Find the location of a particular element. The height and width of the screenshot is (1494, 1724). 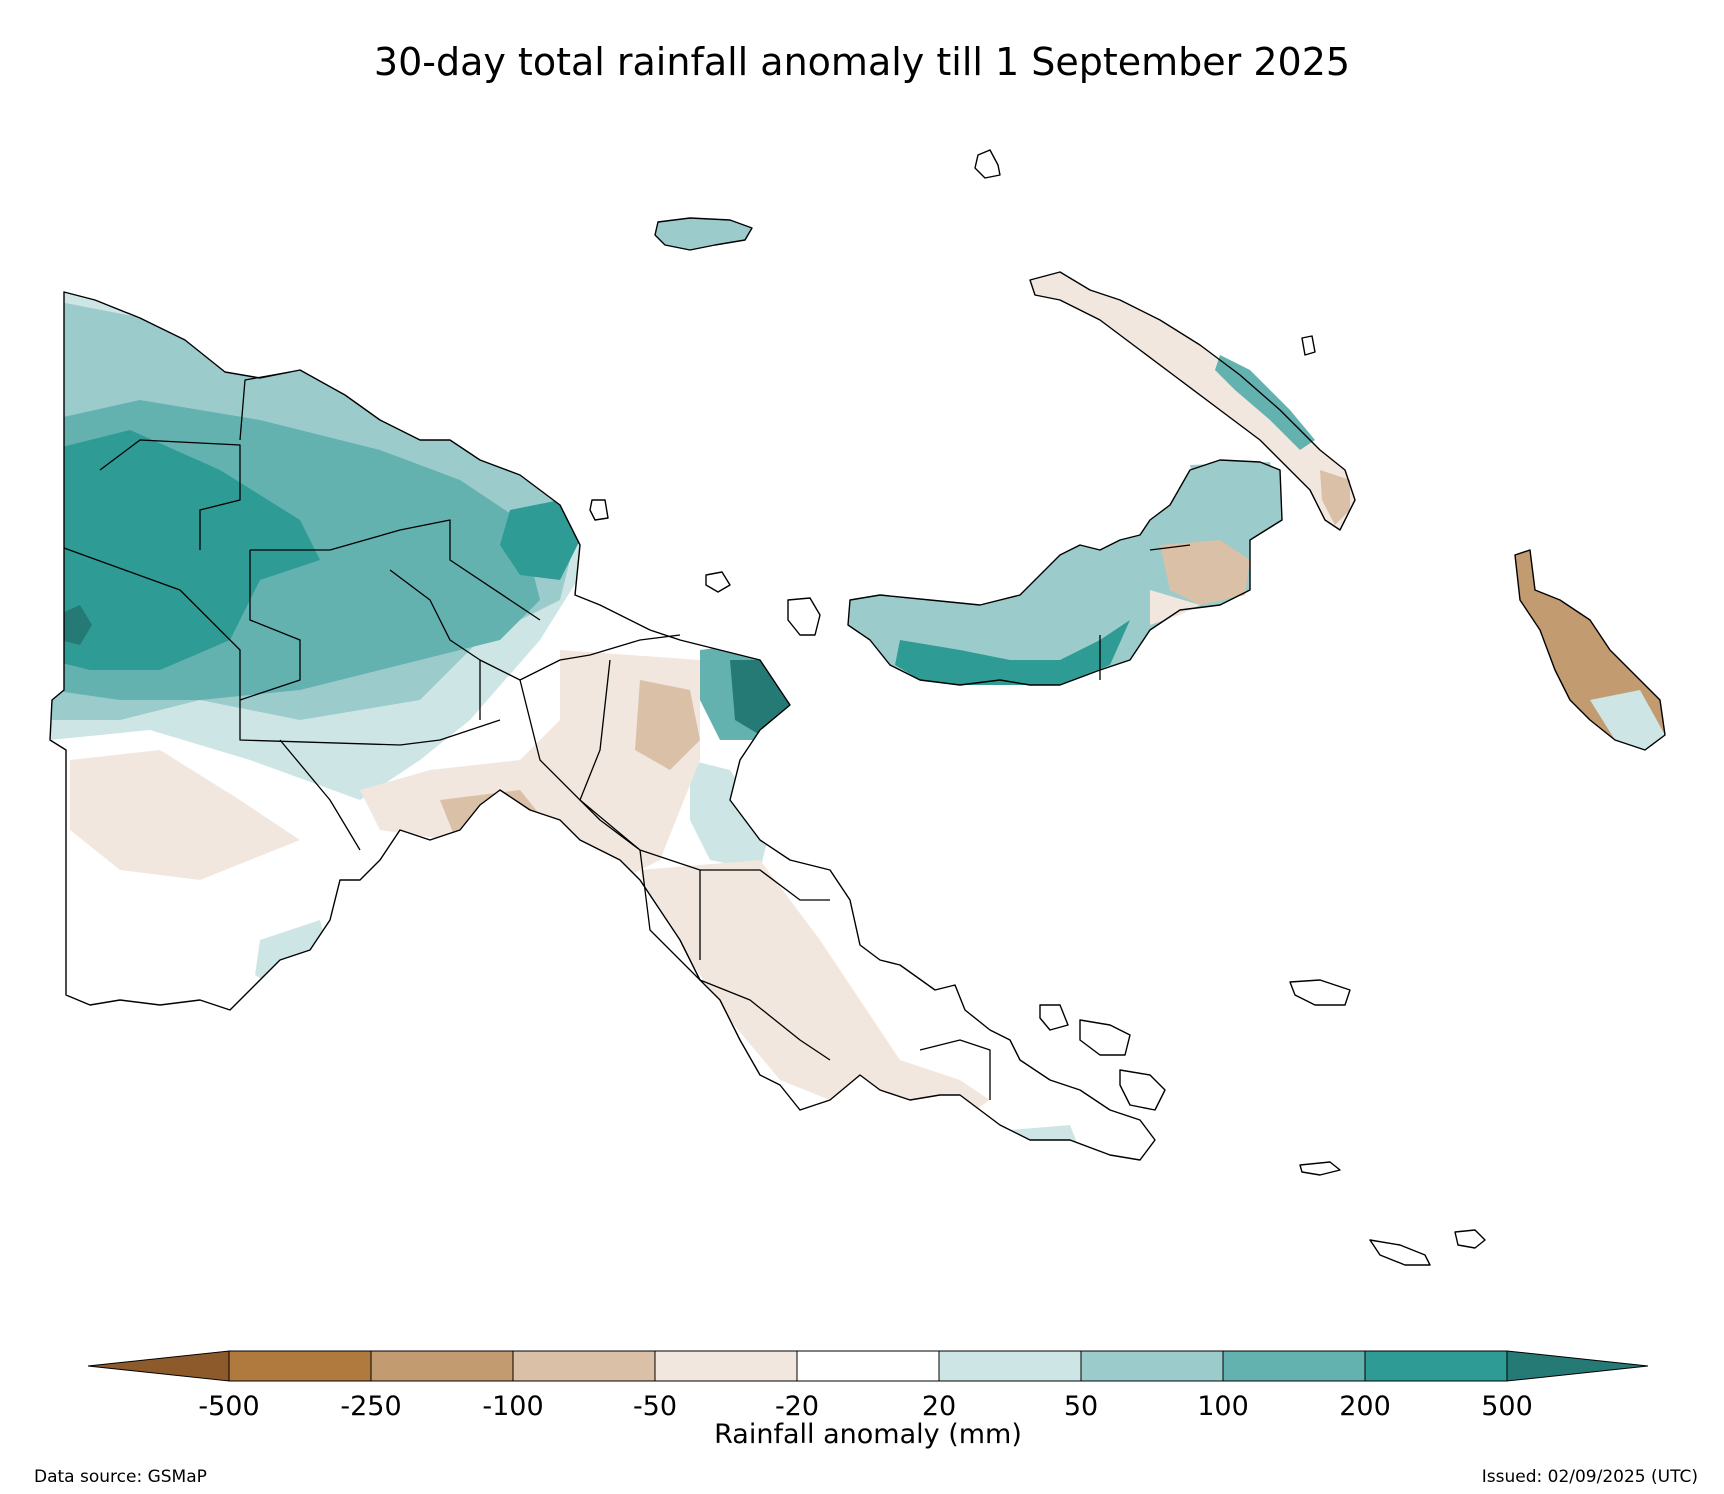

island-new-ireland is located at coordinates (1192, 401).